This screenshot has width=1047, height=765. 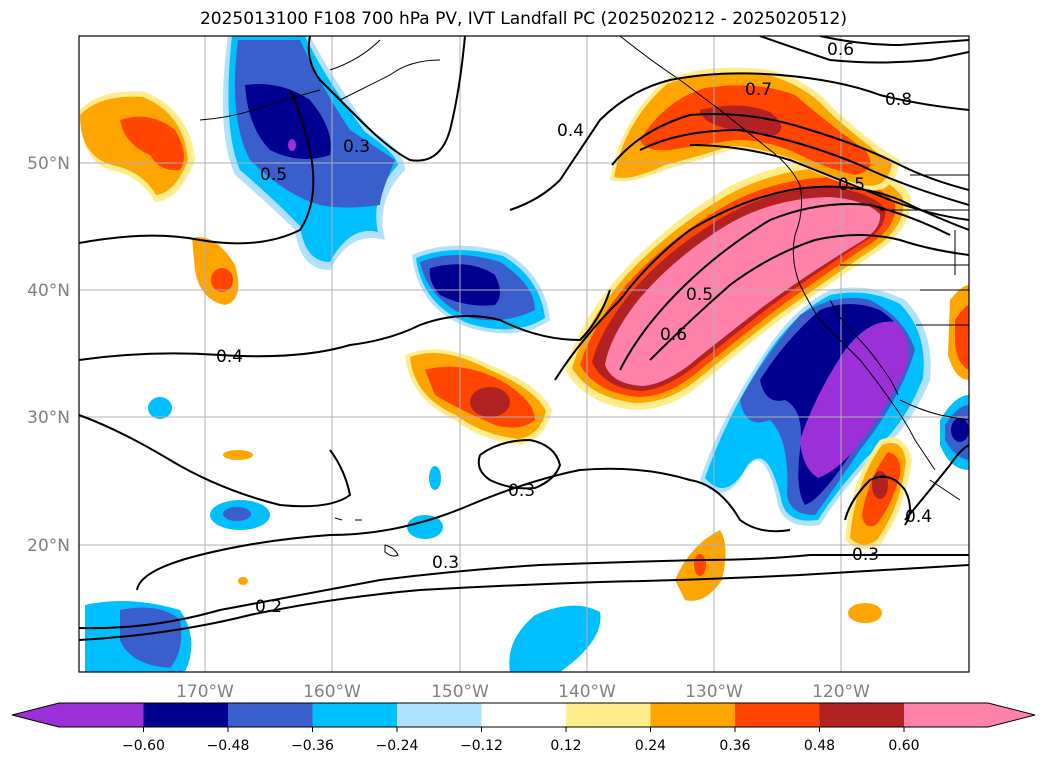 What do you see at coordinates (841, 692) in the screenshot?
I see `lon-tick-label: 120°W` at bounding box center [841, 692].